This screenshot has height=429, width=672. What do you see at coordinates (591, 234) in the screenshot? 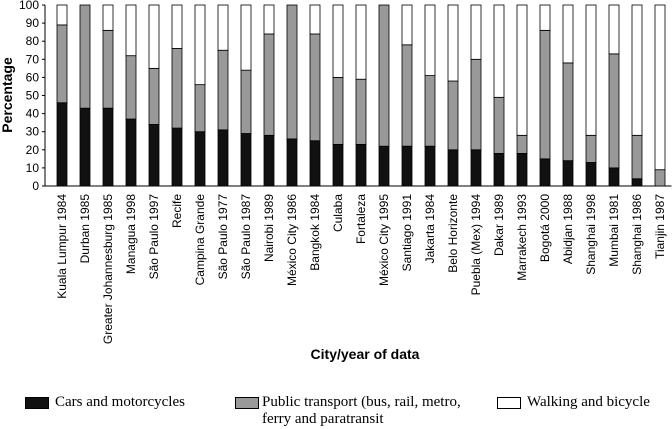
I see `x-tick-label: Shanghai 1998` at bounding box center [591, 234].